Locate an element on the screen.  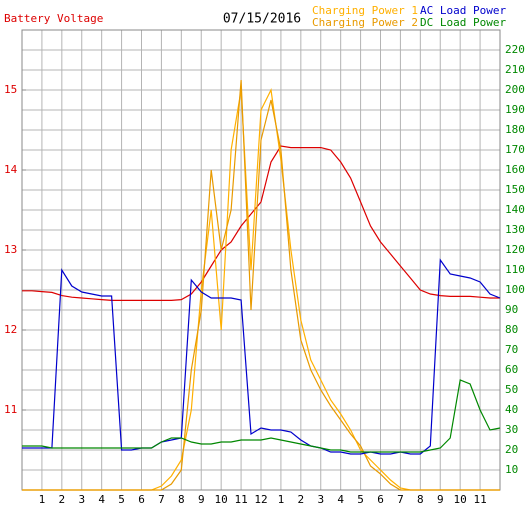
y-tick-label: 15 is located at coordinates (10, 89).